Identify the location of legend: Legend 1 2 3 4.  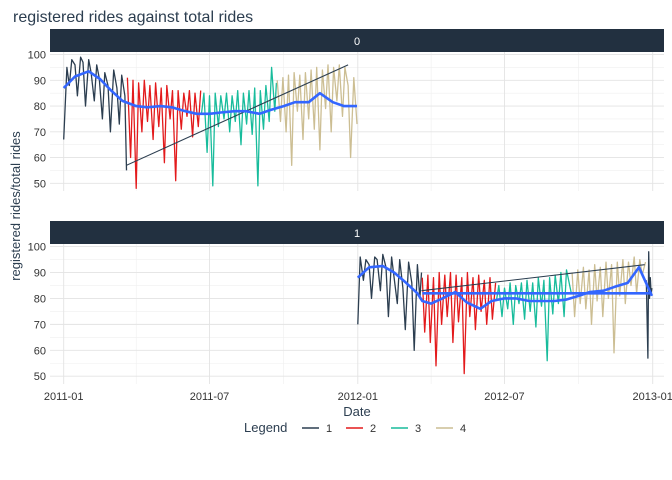
(355, 427).